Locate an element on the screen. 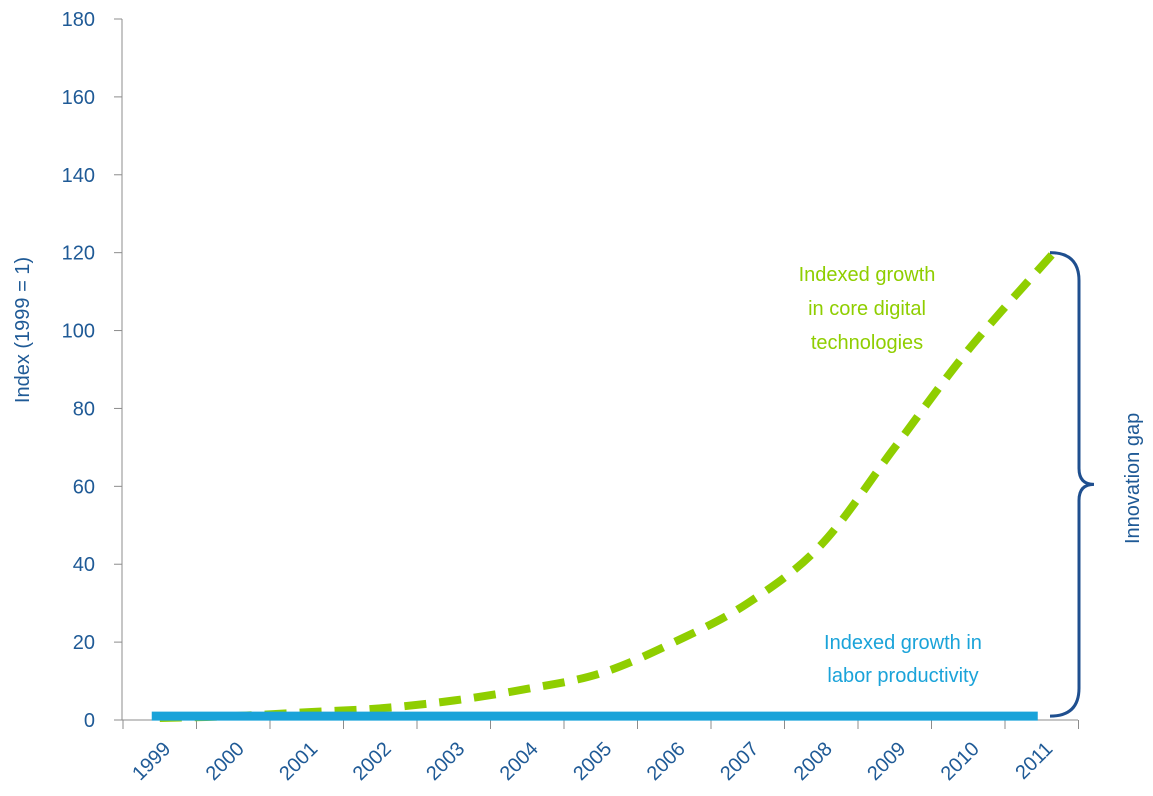 Image resolution: width=1153 pixels, height=796 pixels. data-point-labor-2011 is located at coordinates (1042, 716).